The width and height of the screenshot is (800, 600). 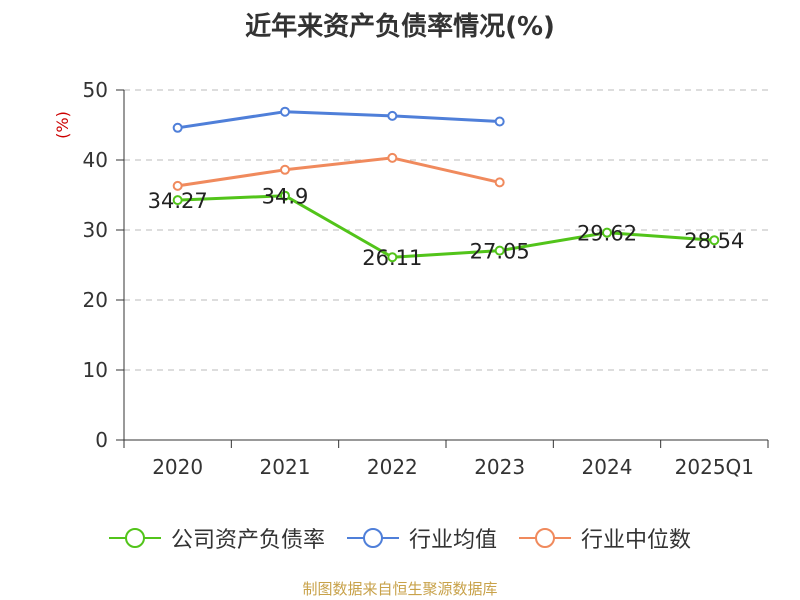 What do you see at coordinates (636, 540) in the screenshot?
I see `legend-label-industry-median: 行业中位数` at bounding box center [636, 540].